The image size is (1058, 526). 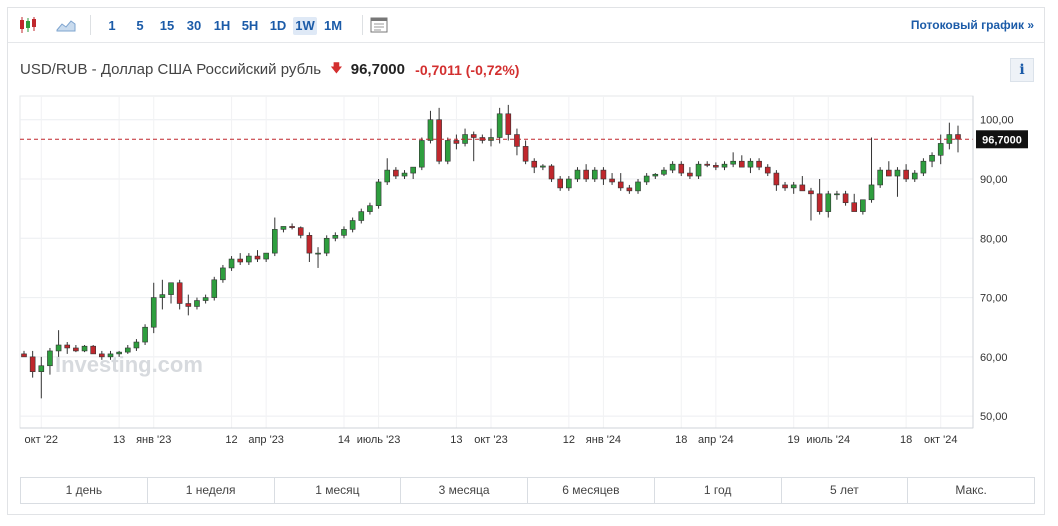 What do you see at coordinates (194, 25) in the screenshot?
I see `interval-button-30: 30` at bounding box center [194, 25].